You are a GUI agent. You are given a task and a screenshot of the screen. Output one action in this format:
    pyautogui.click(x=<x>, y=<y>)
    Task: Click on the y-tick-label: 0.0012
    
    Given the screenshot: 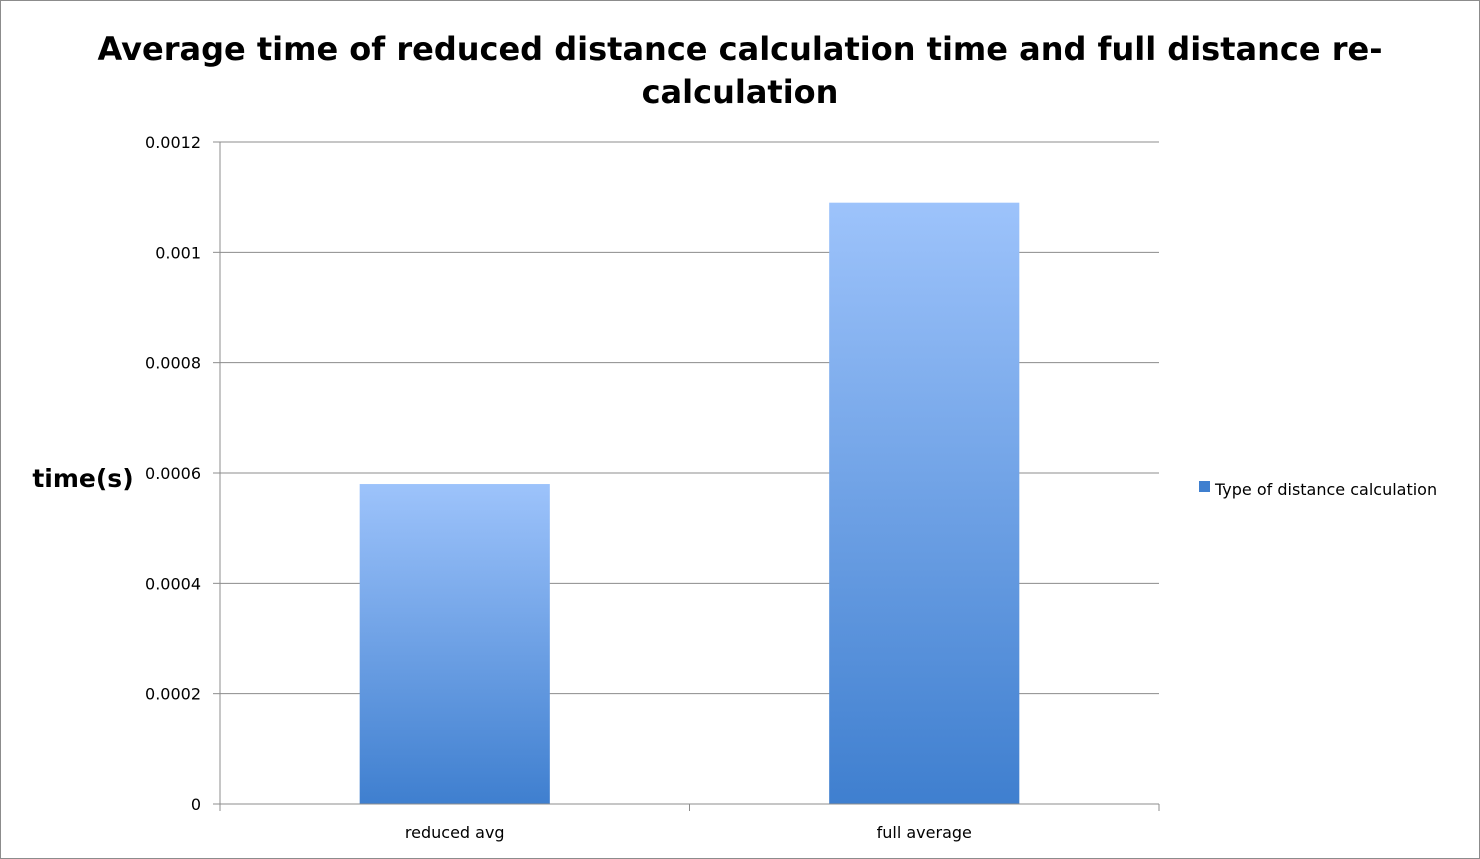 What is the action you would take?
    pyautogui.click(x=173, y=142)
    